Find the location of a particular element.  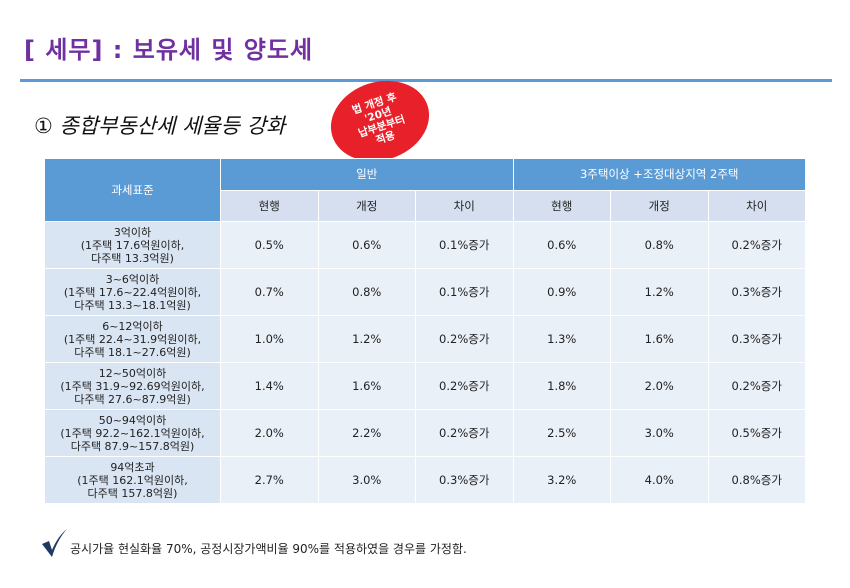

rule is located at coordinates (426, 80).